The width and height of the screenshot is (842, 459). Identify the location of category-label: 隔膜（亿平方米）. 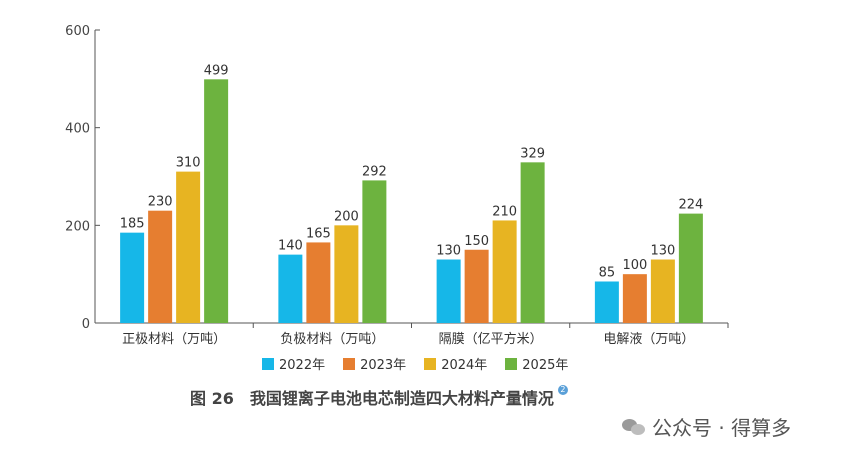
(491, 339).